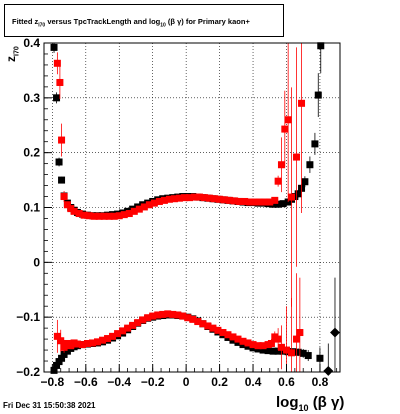  Describe the element at coordinates (11, 59) in the screenshot. I see `y-axis-label-main: z` at that location.